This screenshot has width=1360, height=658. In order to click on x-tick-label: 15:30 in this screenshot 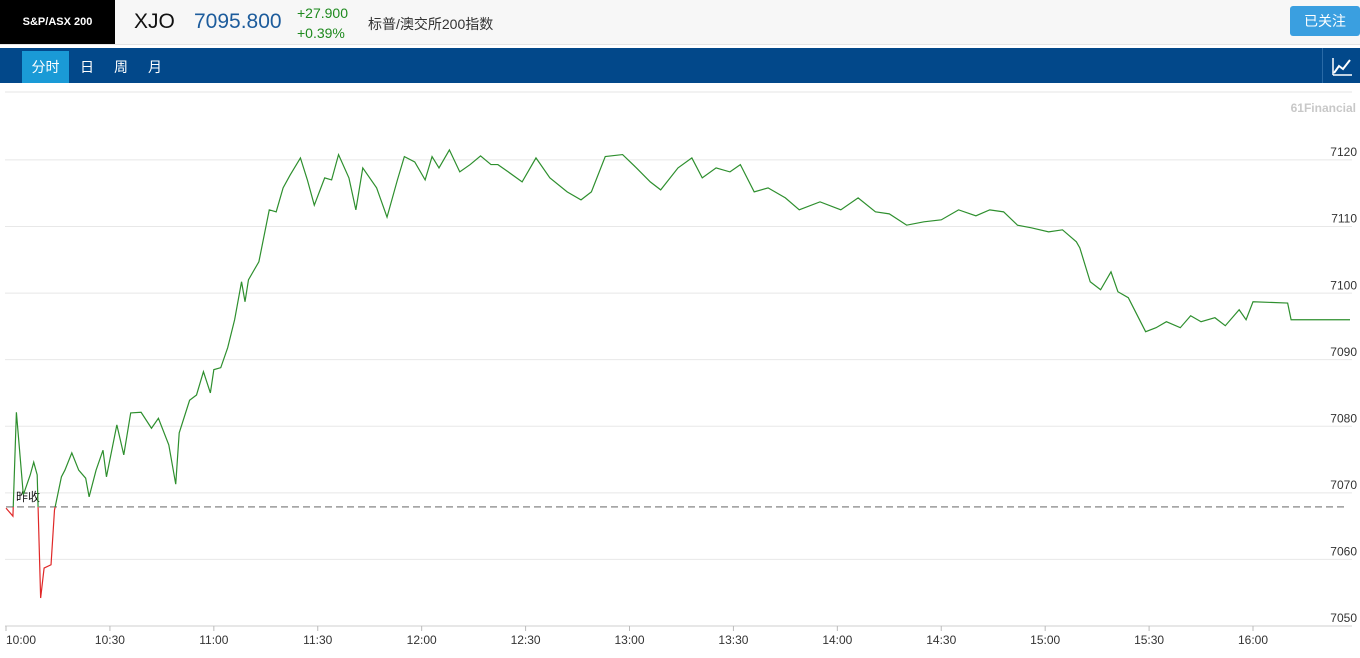, I will do `click(1149, 640)`.